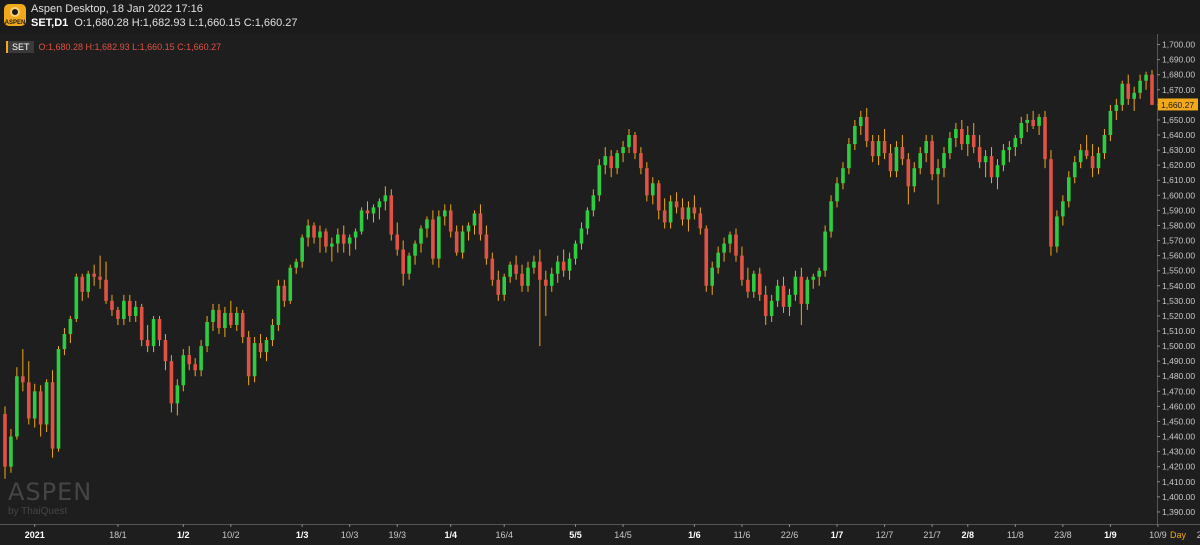 The height and width of the screenshot is (545, 1200). I want to click on time-tick-label: 1/3, so click(302, 535).